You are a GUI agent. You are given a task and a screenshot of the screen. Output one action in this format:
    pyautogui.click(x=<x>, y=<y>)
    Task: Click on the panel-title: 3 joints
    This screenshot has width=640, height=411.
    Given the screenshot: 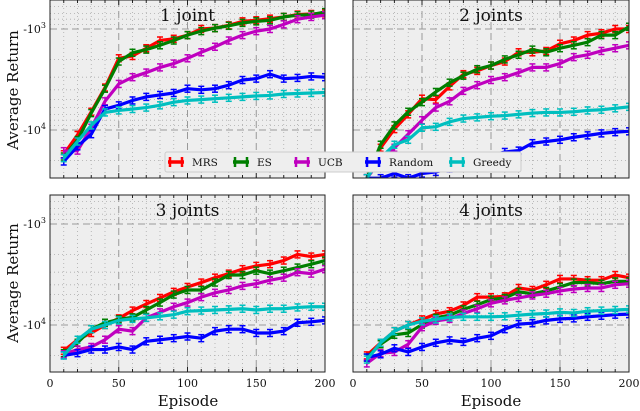 What is the action you would take?
    pyautogui.click(x=188, y=211)
    